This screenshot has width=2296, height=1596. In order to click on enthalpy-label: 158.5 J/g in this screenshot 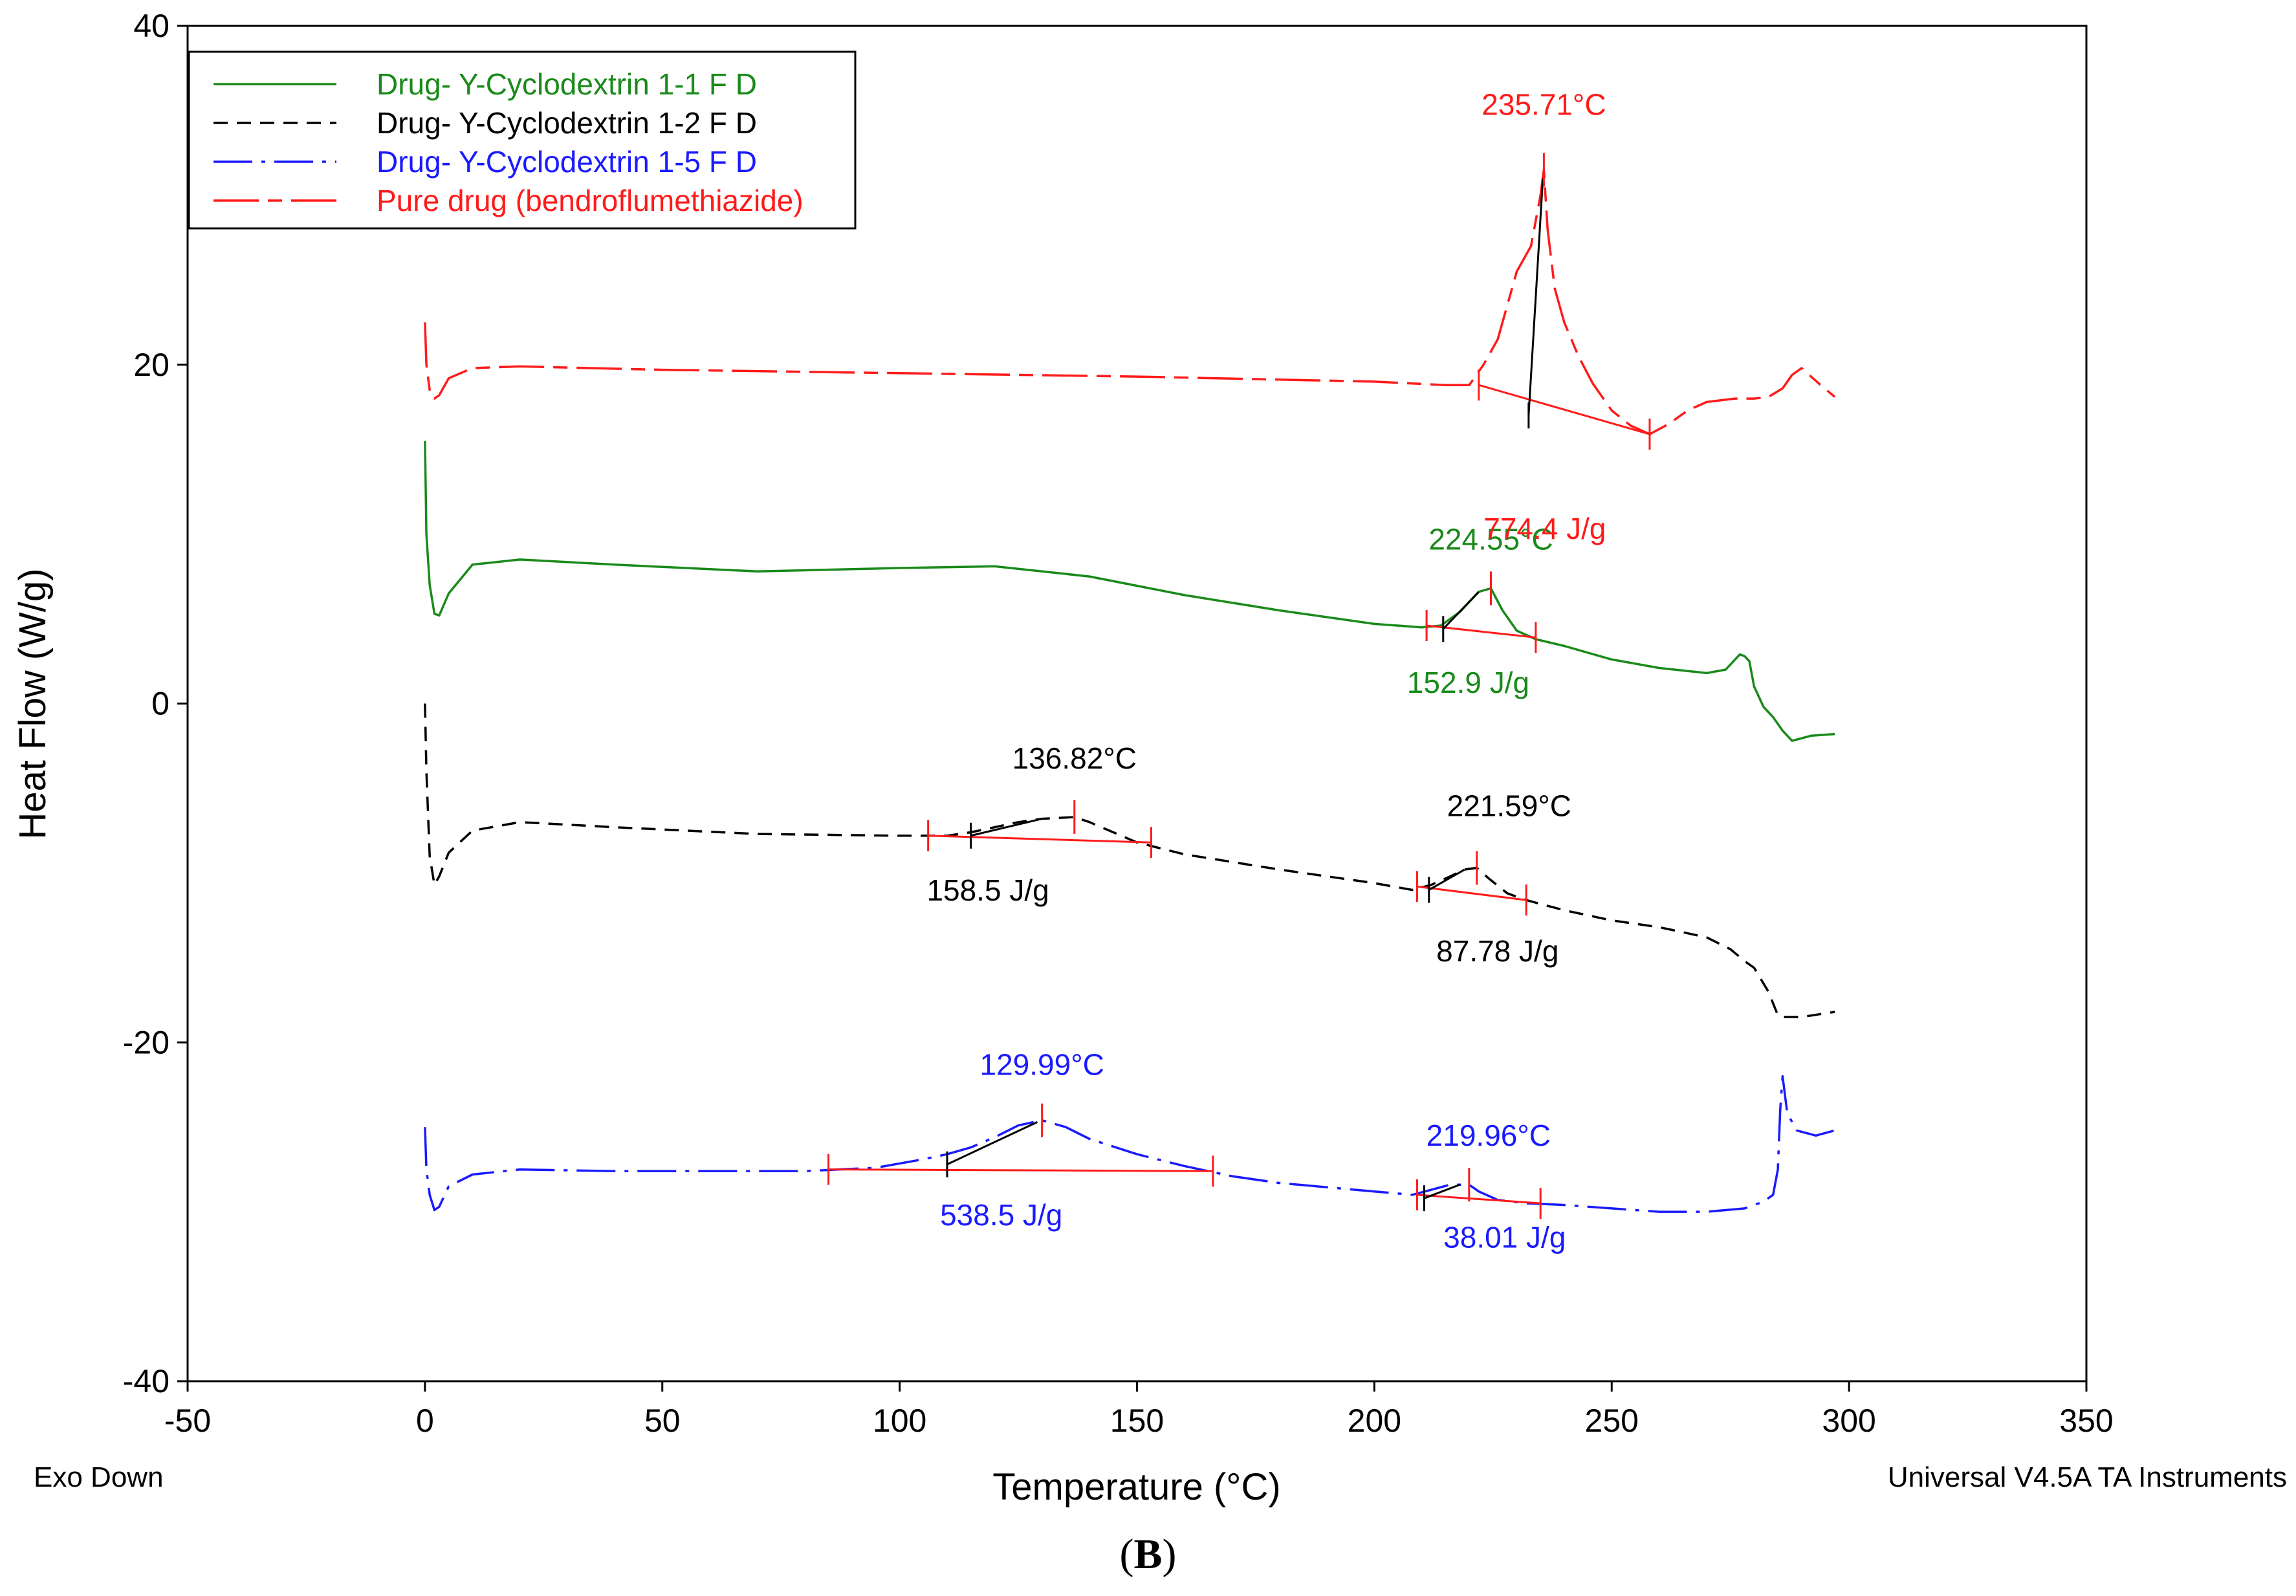, I will do `click(987, 890)`.